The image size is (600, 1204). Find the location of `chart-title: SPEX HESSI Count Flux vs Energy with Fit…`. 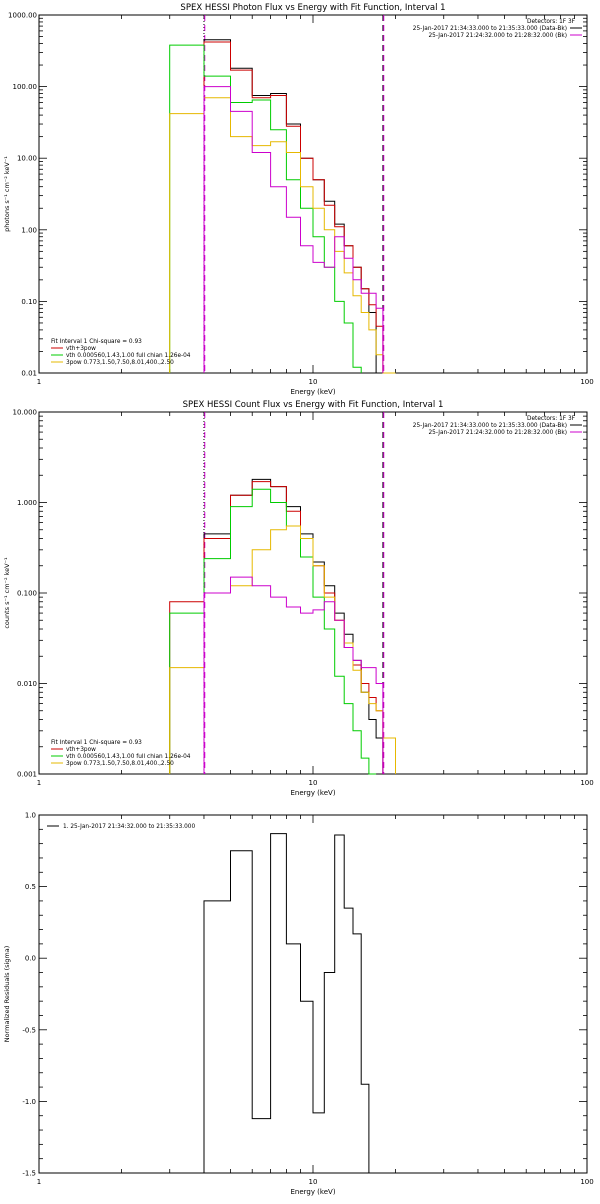

chart-title: SPEX HESSI Count Flux vs Energy with Fit… is located at coordinates (313, 405).